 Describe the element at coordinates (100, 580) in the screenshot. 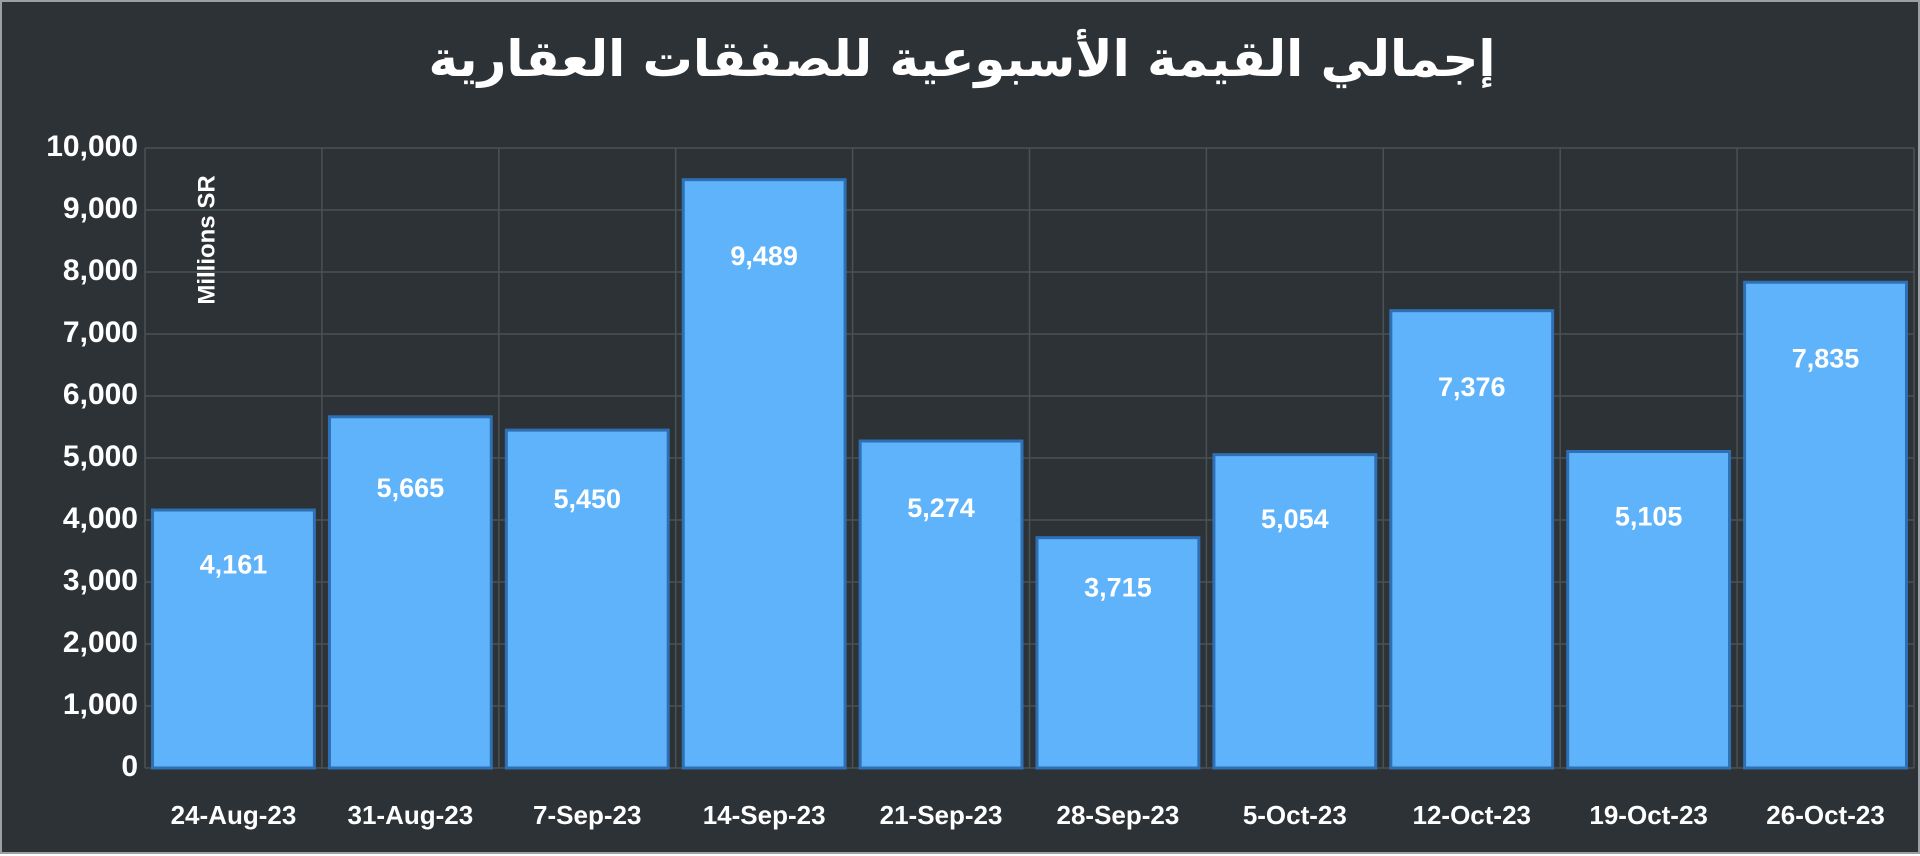

I see `y-tick-label: 3,000` at that location.